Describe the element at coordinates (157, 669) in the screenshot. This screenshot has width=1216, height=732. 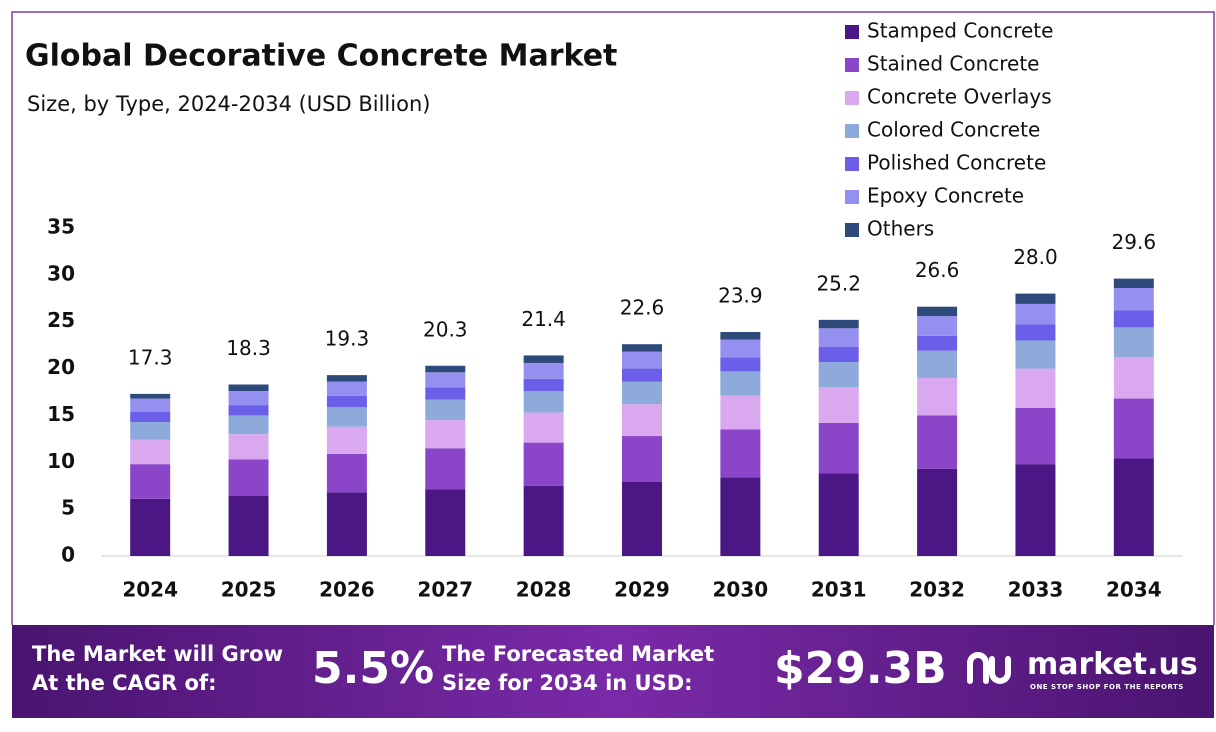
I see `cagr-text: The Market will Grow At the CAGR of:` at that location.